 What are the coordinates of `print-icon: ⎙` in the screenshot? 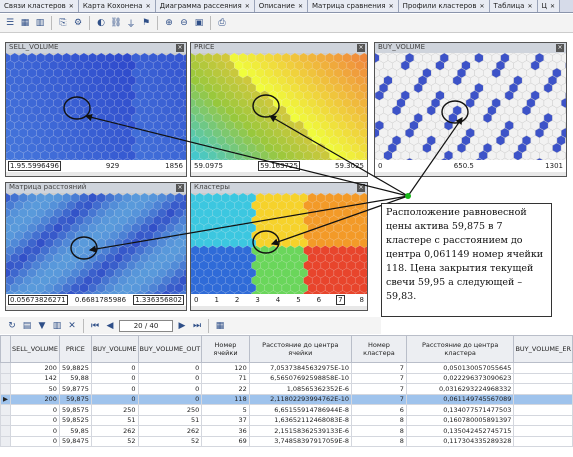 It's located at (222, 23).